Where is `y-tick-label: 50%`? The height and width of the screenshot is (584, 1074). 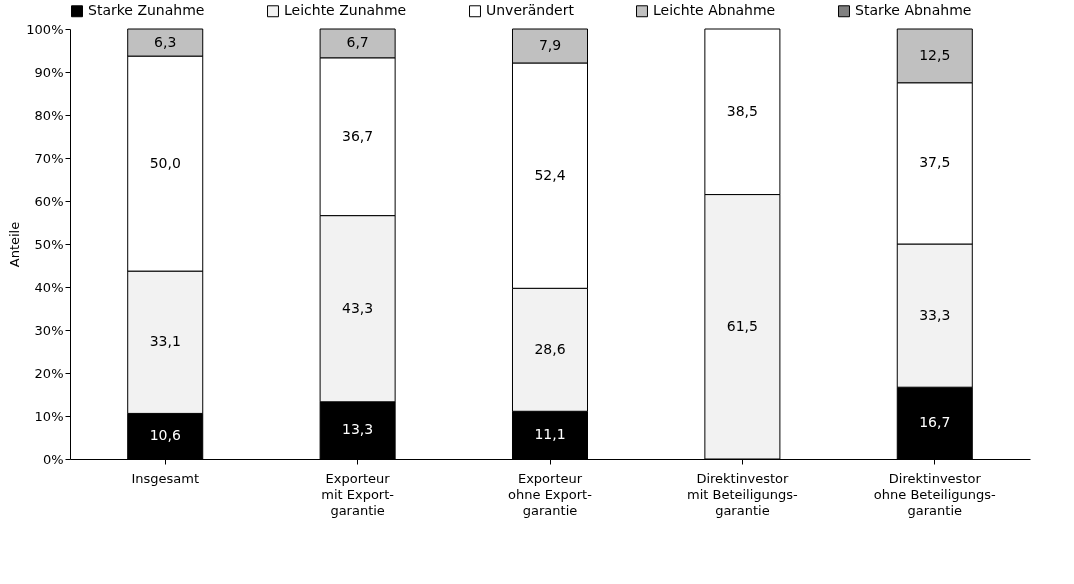
y-tick-label: 50% is located at coordinates (49, 244).